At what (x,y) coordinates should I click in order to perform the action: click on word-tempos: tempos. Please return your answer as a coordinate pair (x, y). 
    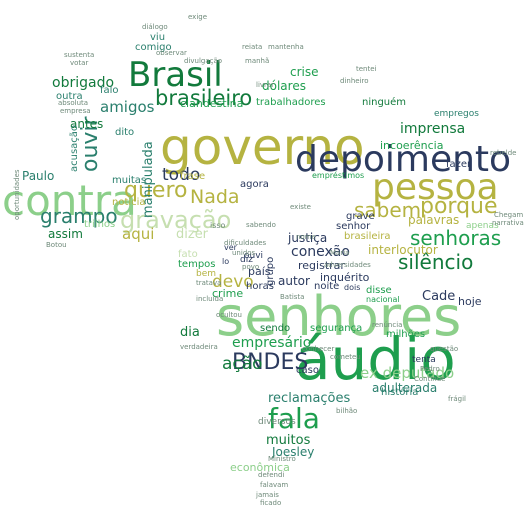
    Looking at the image, I should click on (197, 264).